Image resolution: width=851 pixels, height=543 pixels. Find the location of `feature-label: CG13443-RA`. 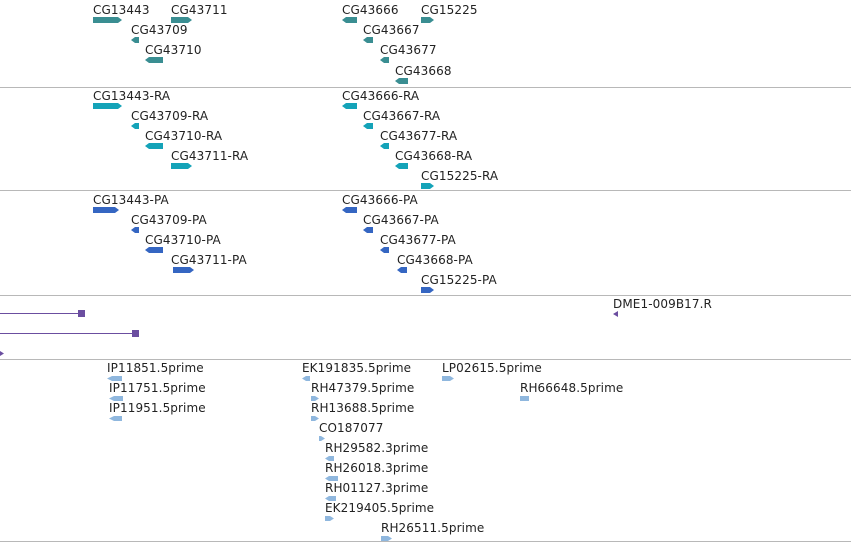

feature-label: CG13443-RA is located at coordinates (132, 96).